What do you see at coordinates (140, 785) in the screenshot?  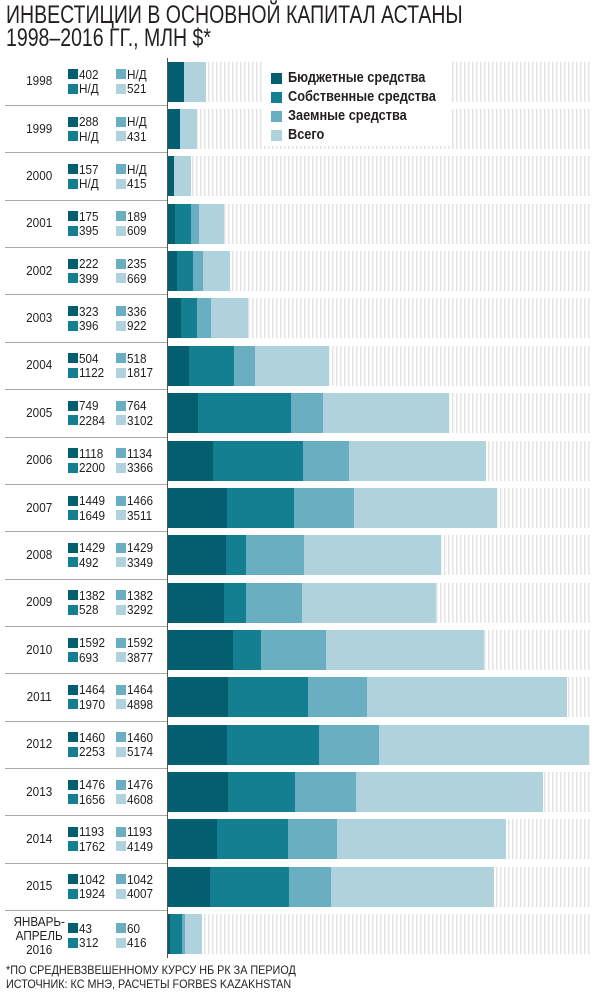 I see `data-label-loan: 1476` at bounding box center [140, 785].